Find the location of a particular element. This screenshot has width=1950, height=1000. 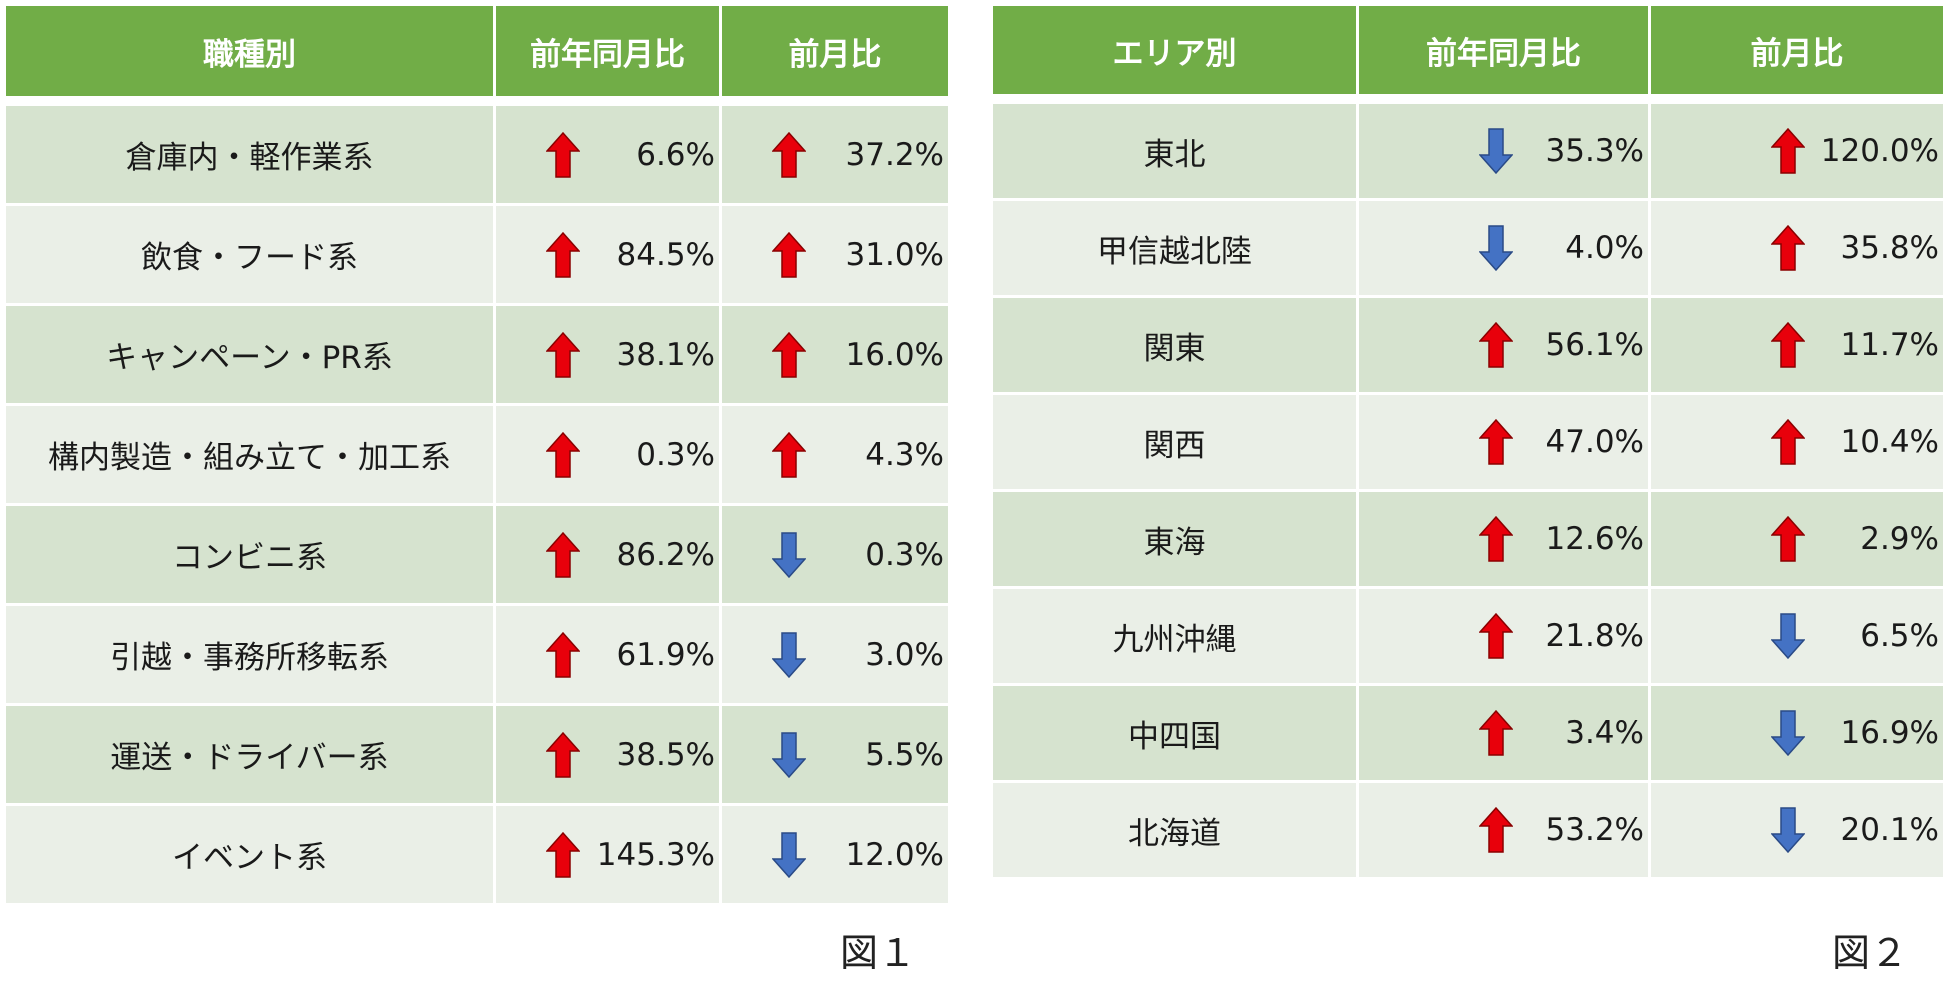

mom-value: 5.5% is located at coordinates (904, 754).